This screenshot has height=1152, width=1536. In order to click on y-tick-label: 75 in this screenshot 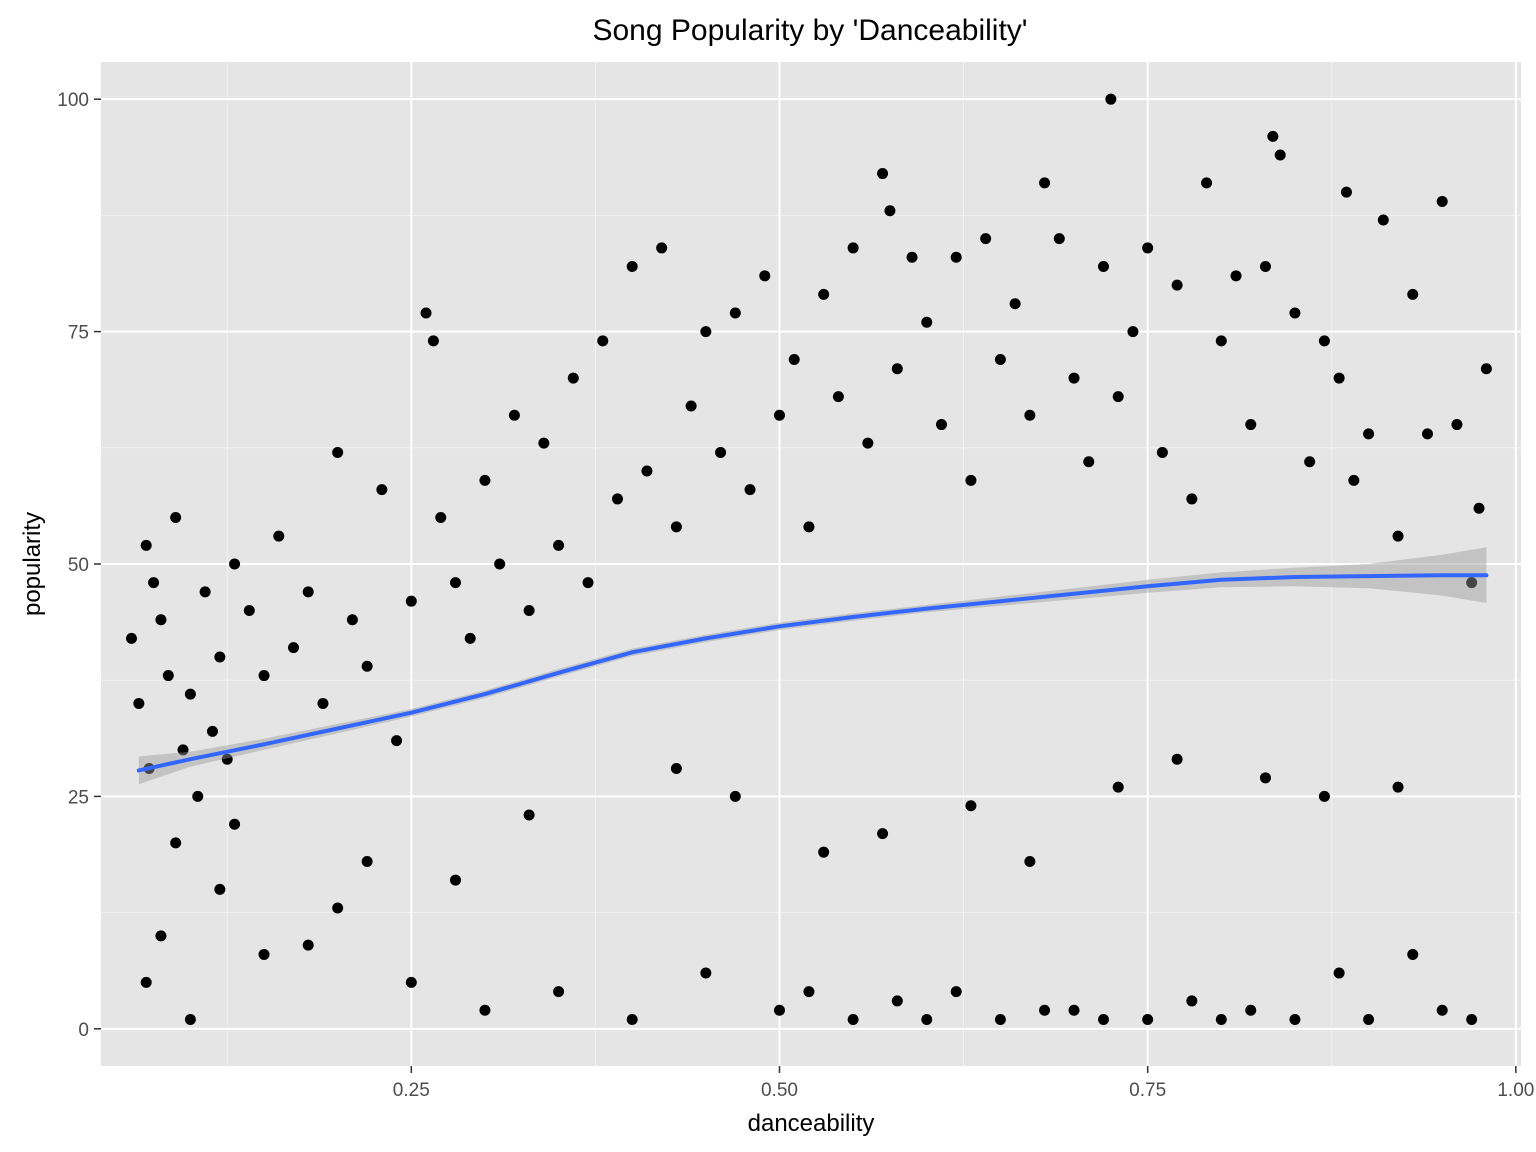, I will do `click(78, 333)`.